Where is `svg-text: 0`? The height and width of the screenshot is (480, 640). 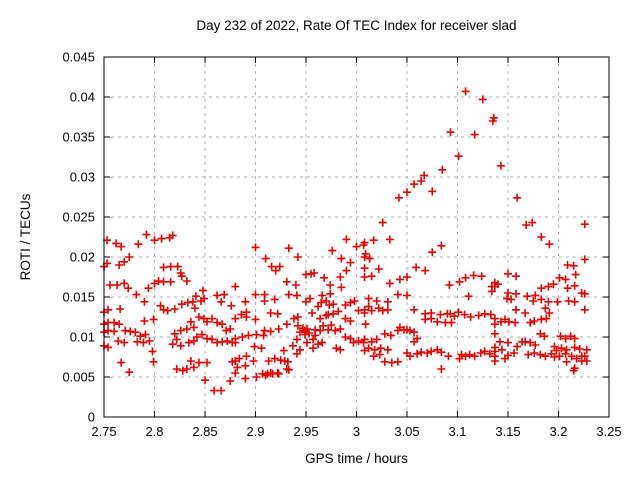 svg-text: 0 is located at coordinates (91, 417).